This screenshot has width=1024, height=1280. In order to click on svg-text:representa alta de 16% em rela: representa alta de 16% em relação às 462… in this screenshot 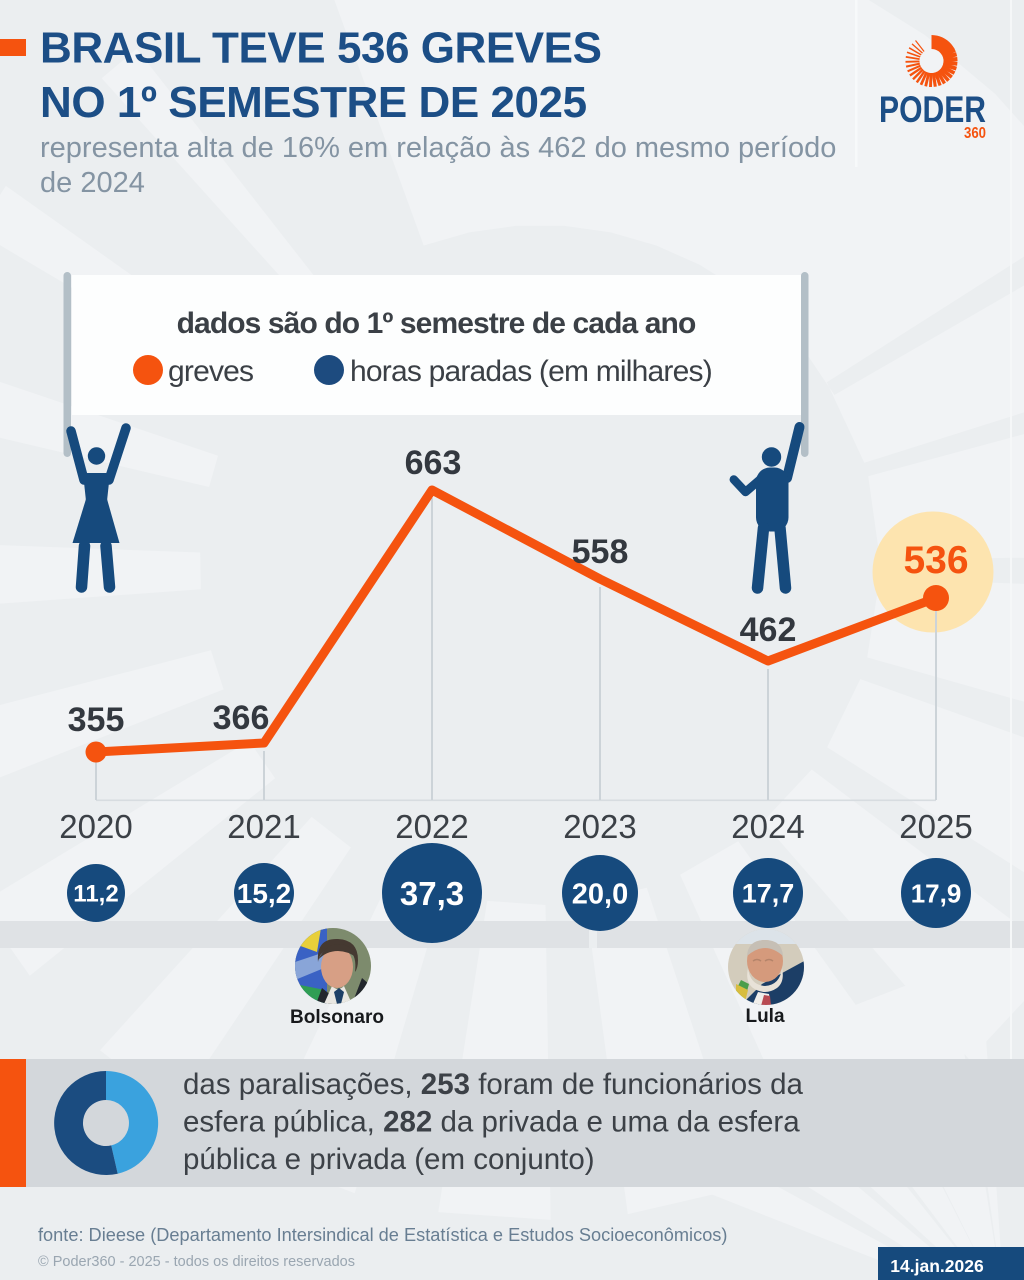, I will do `click(438, 148)`.